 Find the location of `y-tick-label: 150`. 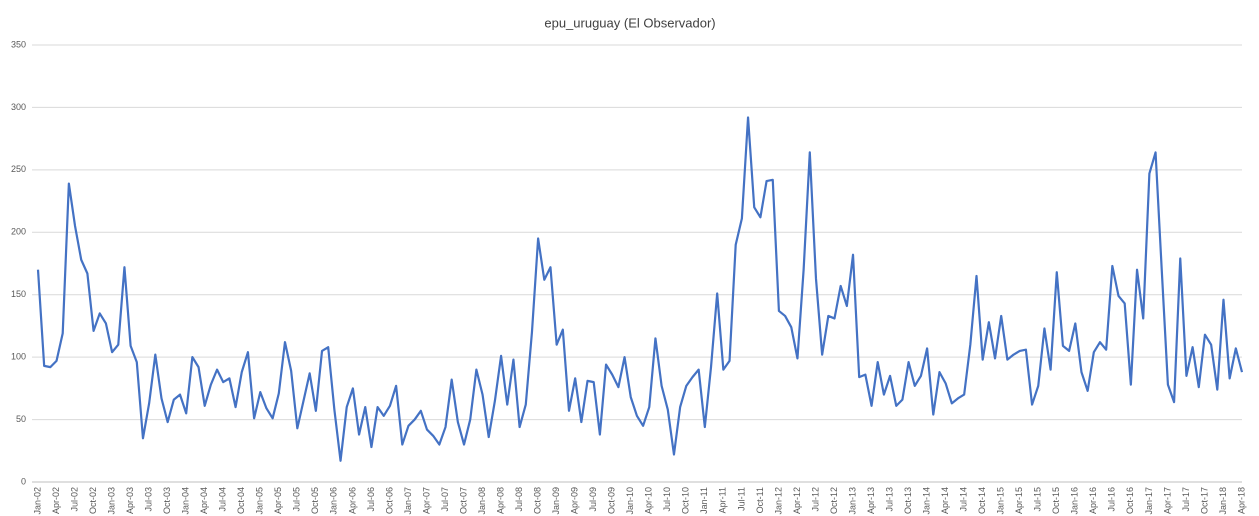

y-tick-label: 150 is located at coordinates (18, 294).